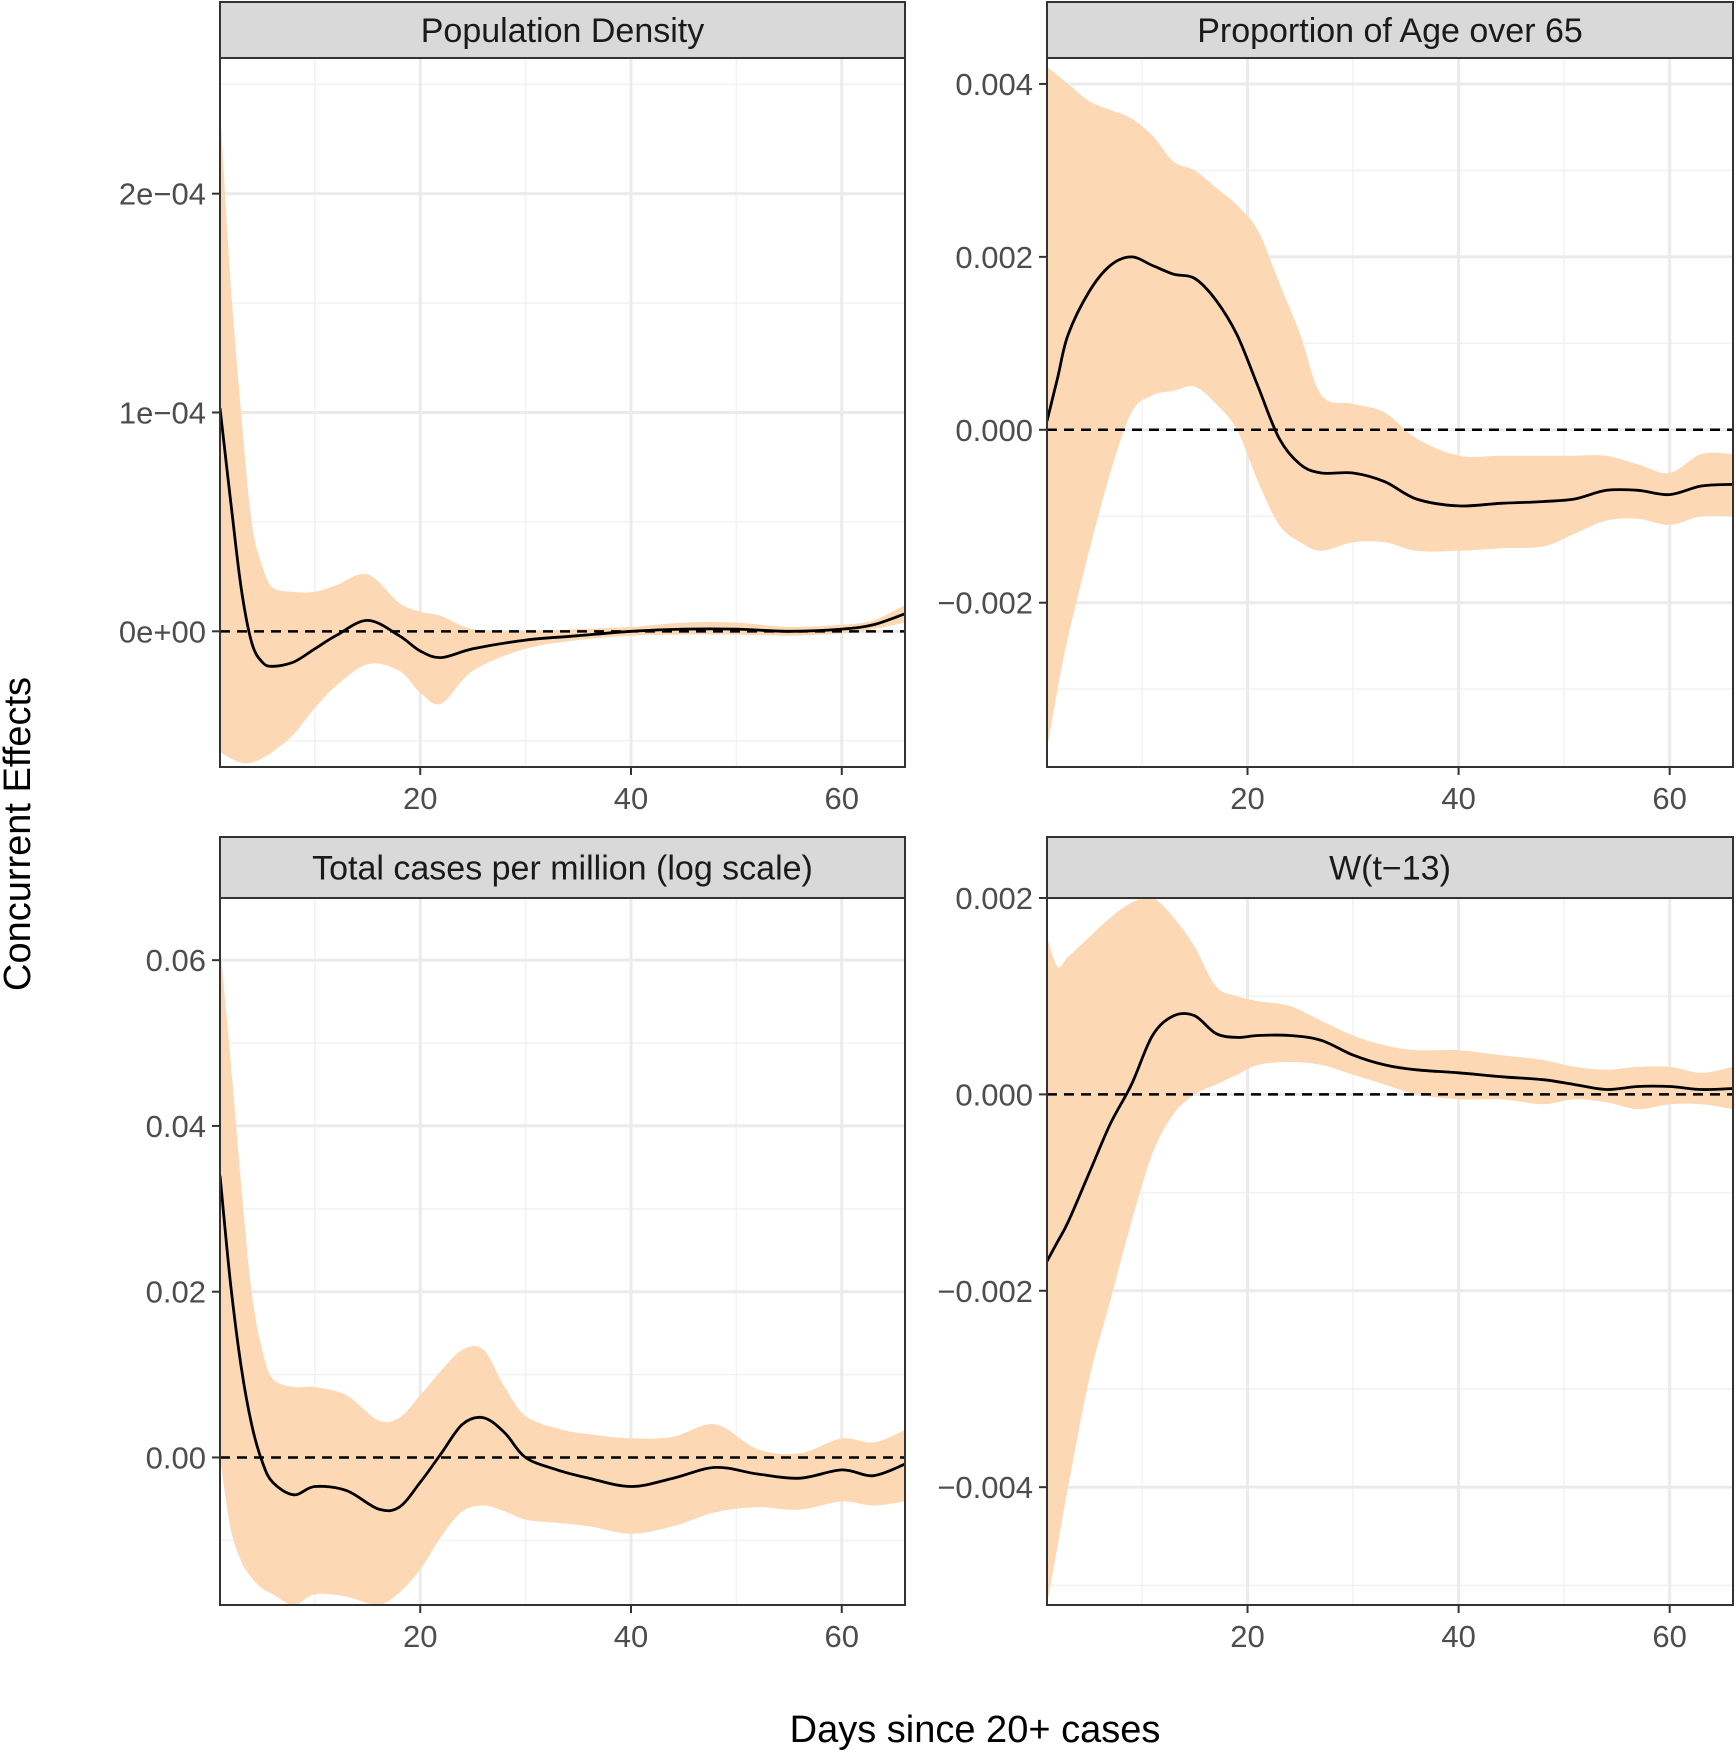  What do you see at coordinates (162, 413) in the screenshot?
I see `y-tick-label: 1e−04` at bounding box center [162, 413].